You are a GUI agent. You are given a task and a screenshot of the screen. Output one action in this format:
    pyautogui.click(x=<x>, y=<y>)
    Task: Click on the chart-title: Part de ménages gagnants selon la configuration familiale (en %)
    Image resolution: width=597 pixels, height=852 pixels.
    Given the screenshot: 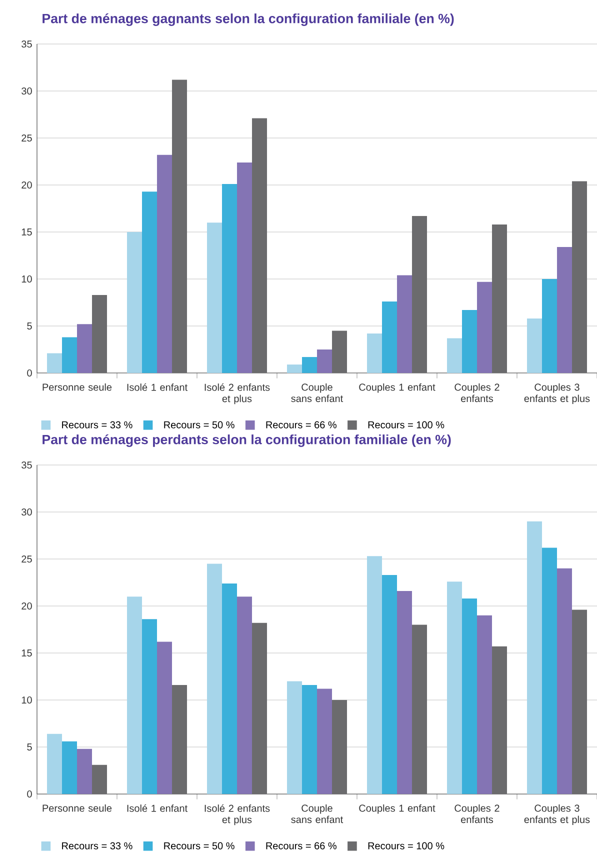 What is the action you would take?
    pyautogui.click(x=248, y=19)
    